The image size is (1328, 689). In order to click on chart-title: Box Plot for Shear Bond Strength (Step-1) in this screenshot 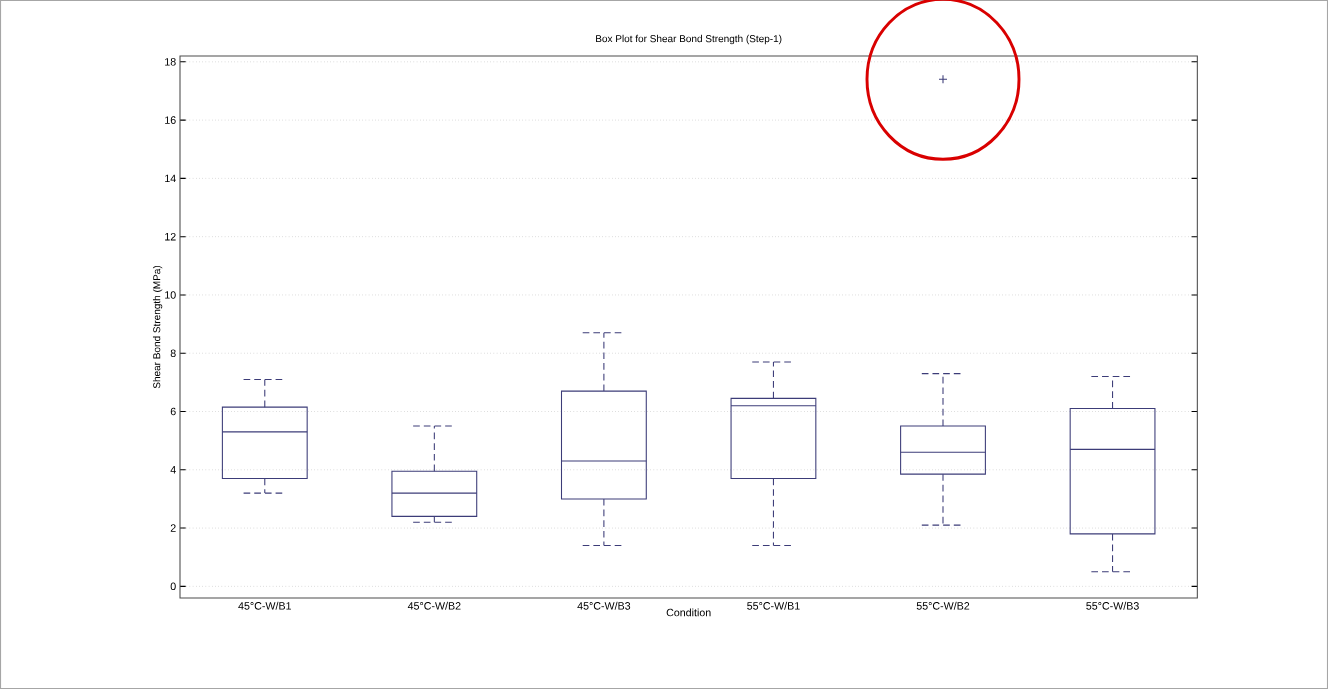, I will do `click(689, 39)`.